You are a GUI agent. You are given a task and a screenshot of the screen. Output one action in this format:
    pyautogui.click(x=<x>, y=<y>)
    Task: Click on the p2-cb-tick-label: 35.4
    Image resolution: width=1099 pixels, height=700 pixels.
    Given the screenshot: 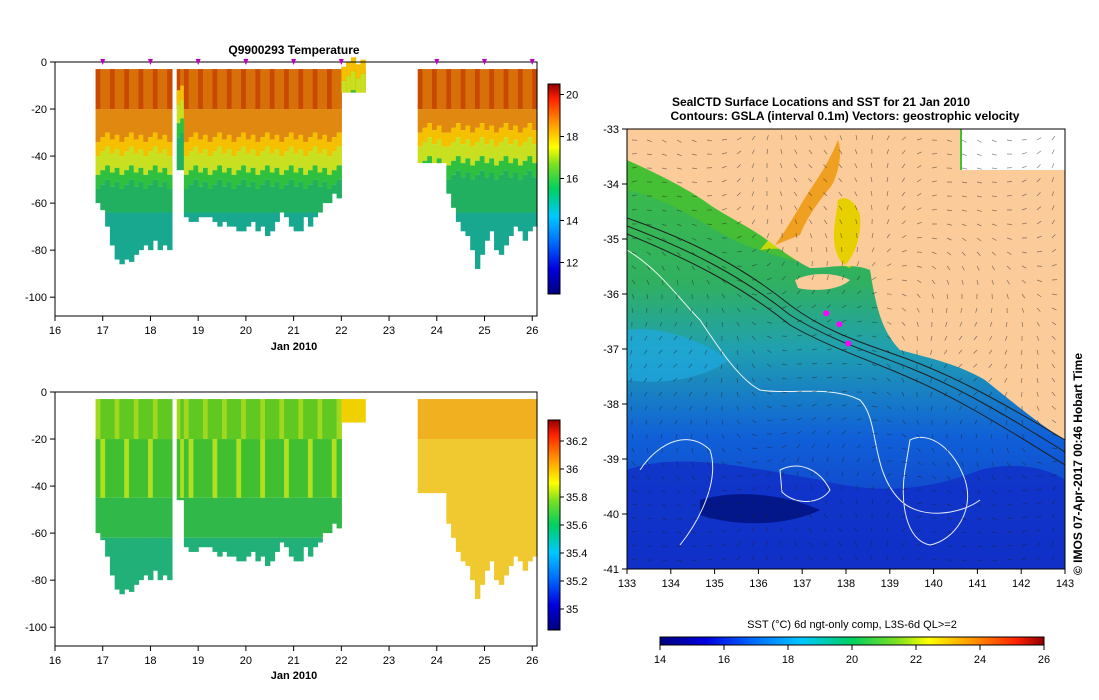 What is the action you would take?
    pyautogui.click(x=576, y=554)
    